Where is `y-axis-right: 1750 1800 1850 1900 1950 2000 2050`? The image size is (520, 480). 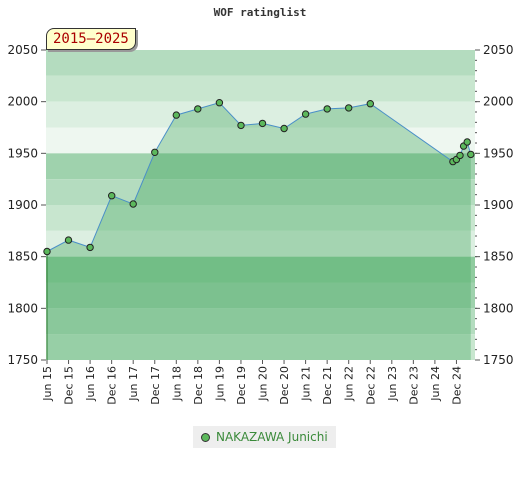
y-axis-right: 1750 1800 1850 1900 1950 2000 2050 is located at coordinates (494, 205).